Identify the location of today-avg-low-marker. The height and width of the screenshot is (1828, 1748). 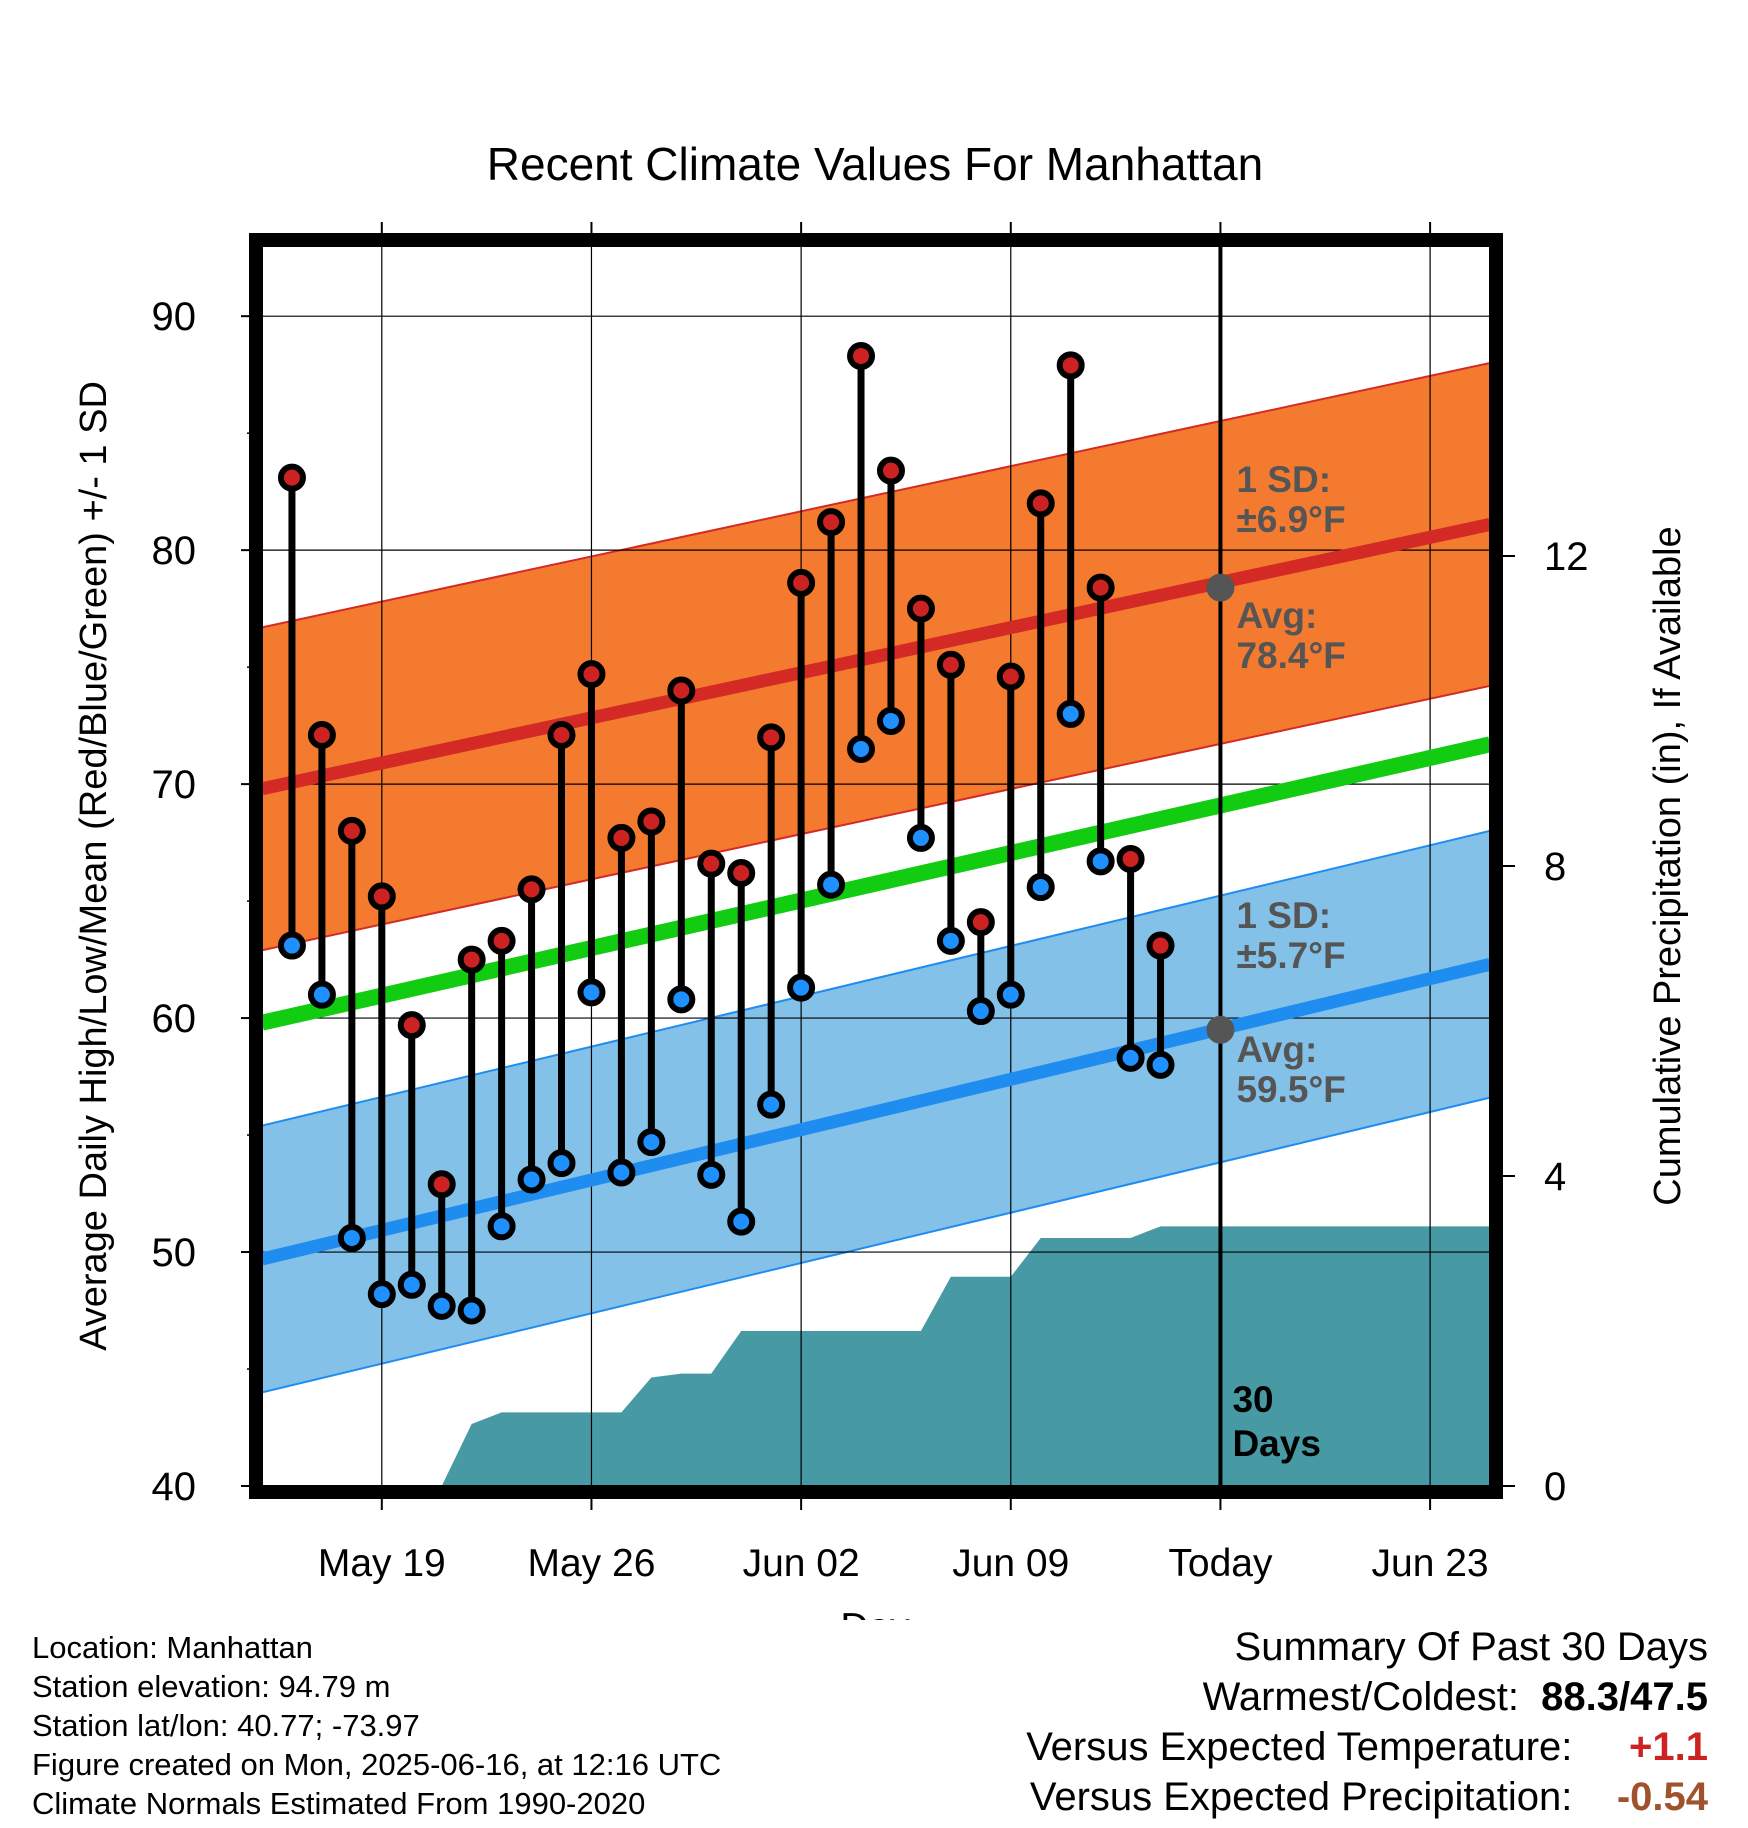
(1220, 1029).